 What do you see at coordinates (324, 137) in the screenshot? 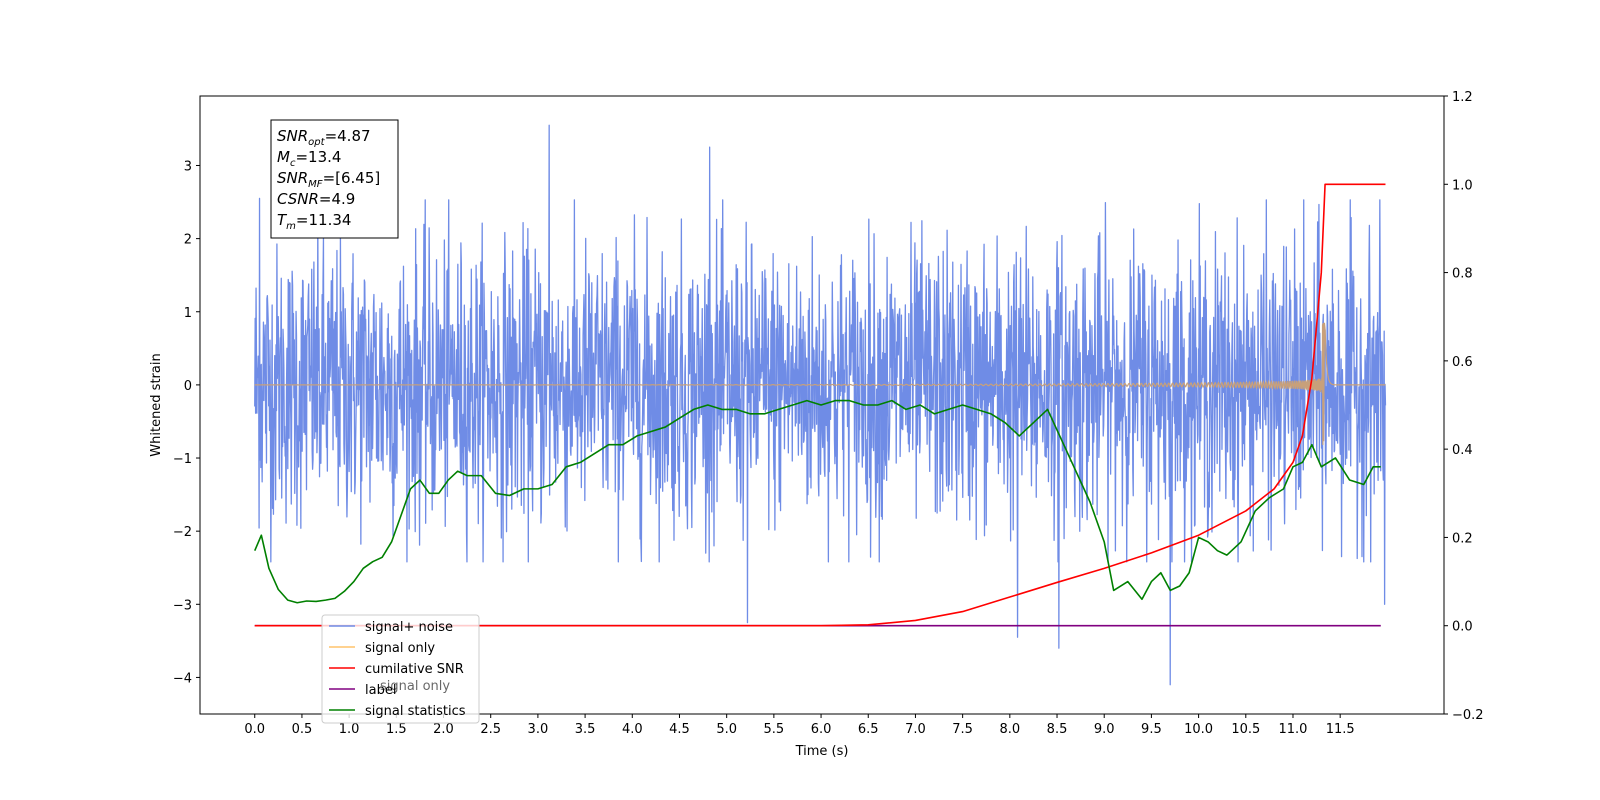
I see `annotation-line: SNRopt=4.87` at bounding box center [324, 137].